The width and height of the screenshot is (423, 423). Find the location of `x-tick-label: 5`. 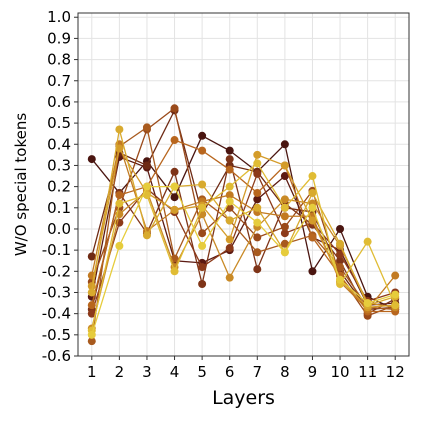

x-tick-label: 5 is located at coordinates (202, 372).